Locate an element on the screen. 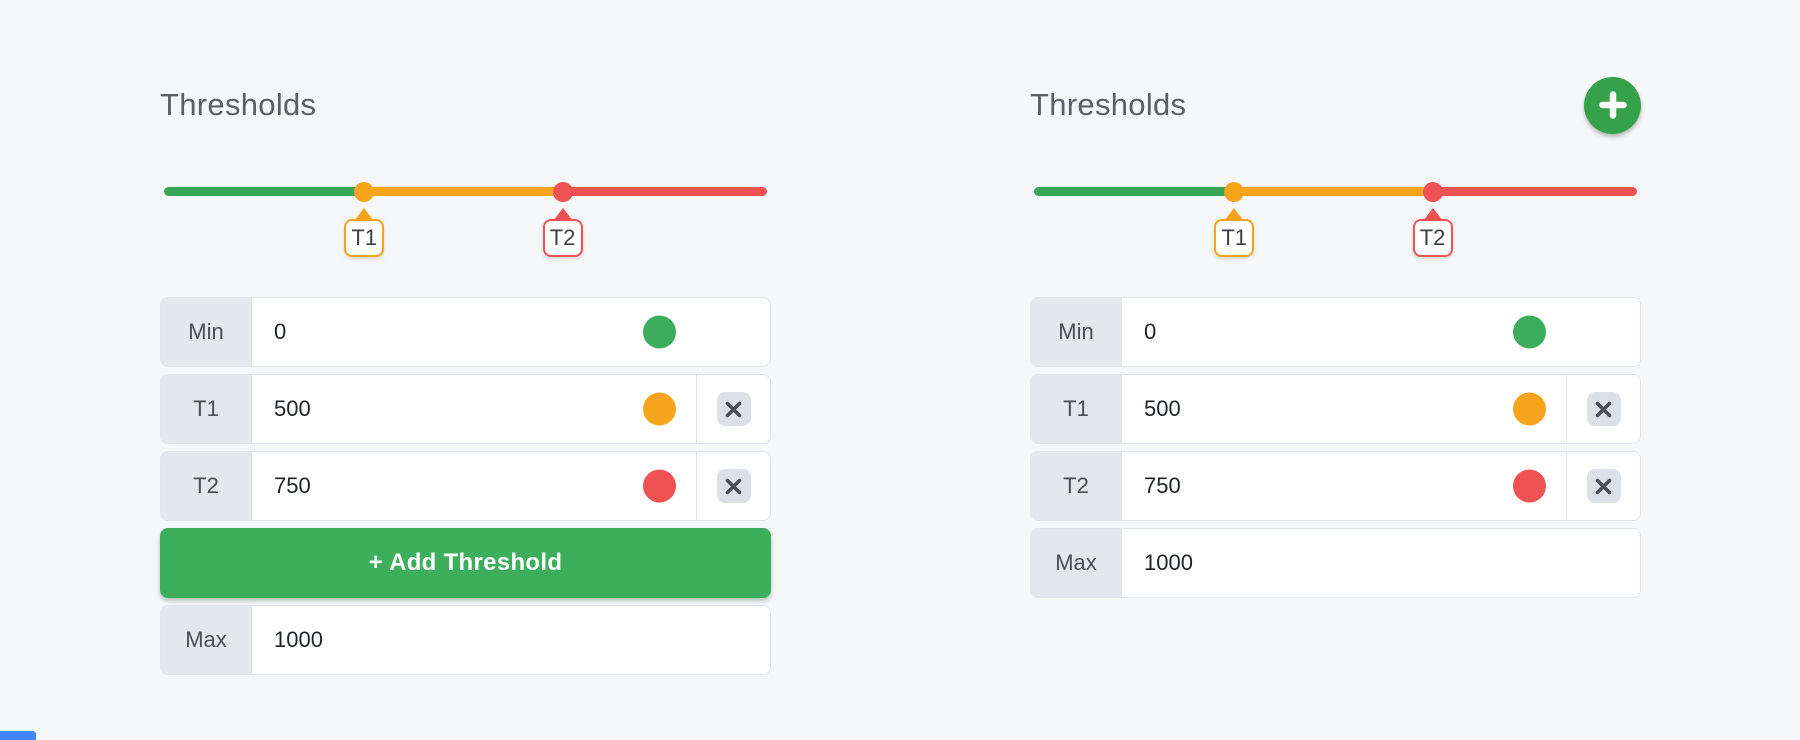 The height and width of the screenshot is (740, 1800). plus-icon is located at coordinates (1612, 105).